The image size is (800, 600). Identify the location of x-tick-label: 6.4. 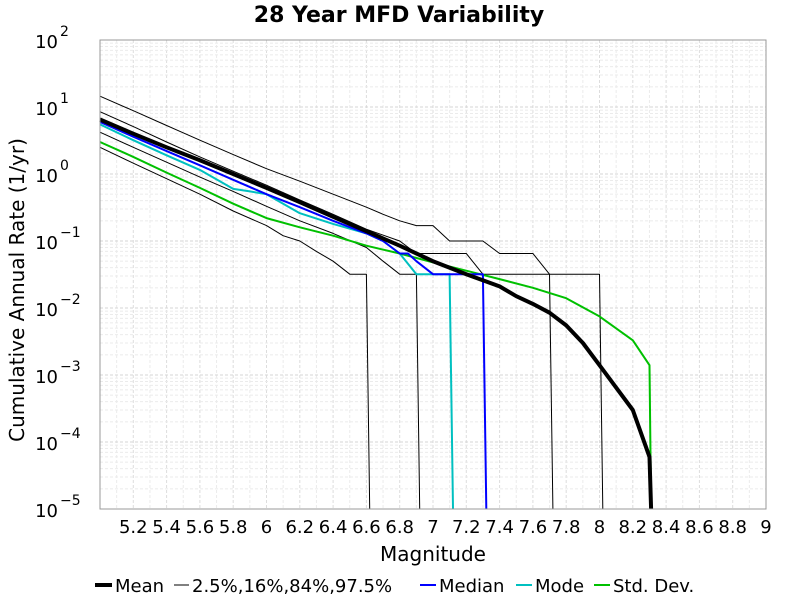
(333, 527).